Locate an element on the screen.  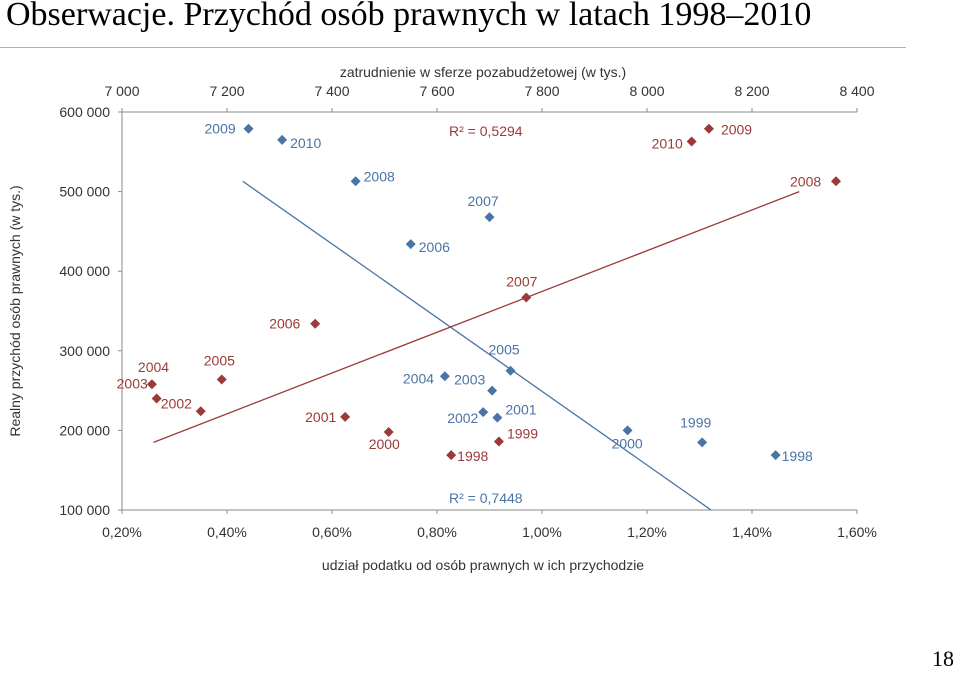
x-top-tick-label: 7 200 is located at coordinates (226, 91).